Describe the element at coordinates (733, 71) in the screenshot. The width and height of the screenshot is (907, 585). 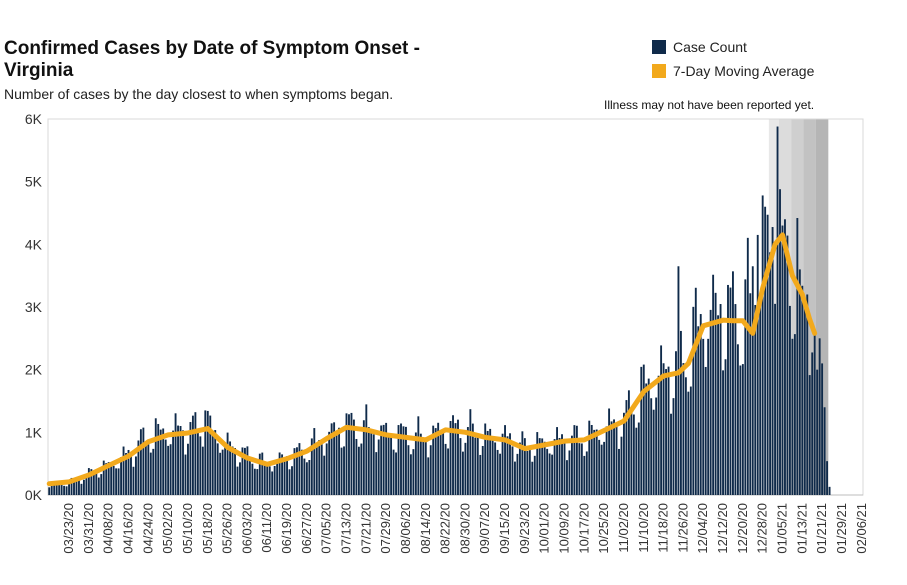
I see `legend-item-moving-average: 7-Day Moving Average` at that location.